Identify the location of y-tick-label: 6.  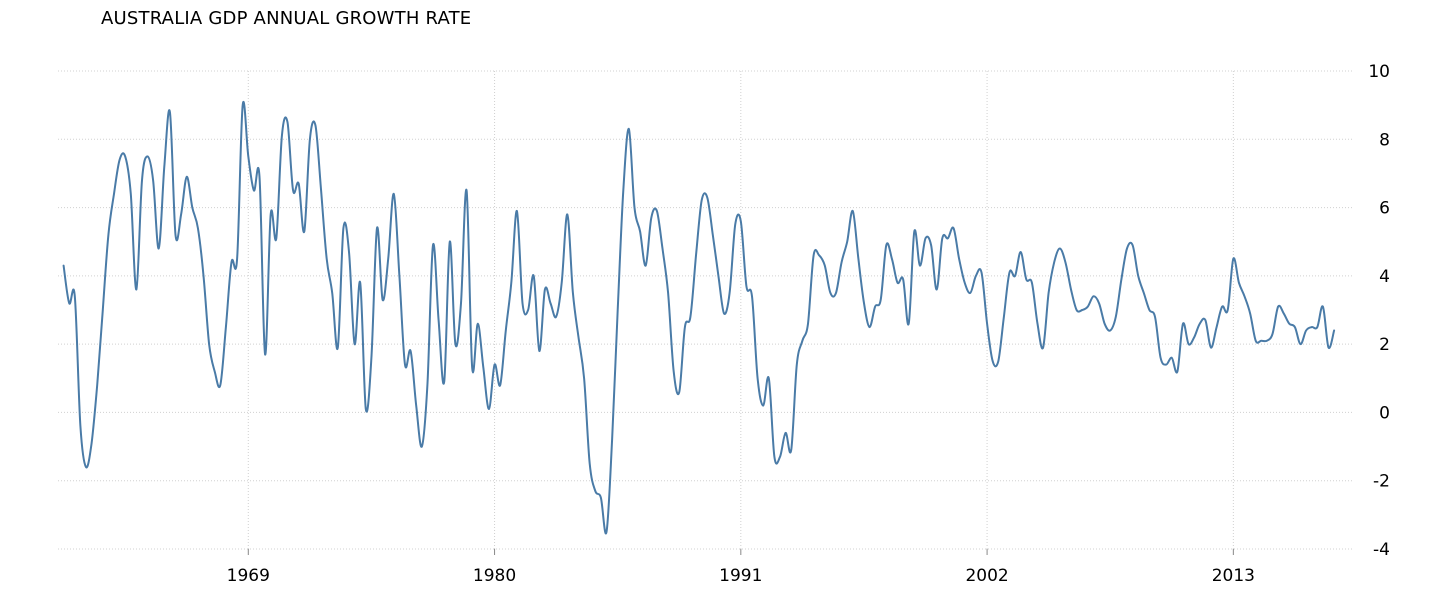
(1384, 209).